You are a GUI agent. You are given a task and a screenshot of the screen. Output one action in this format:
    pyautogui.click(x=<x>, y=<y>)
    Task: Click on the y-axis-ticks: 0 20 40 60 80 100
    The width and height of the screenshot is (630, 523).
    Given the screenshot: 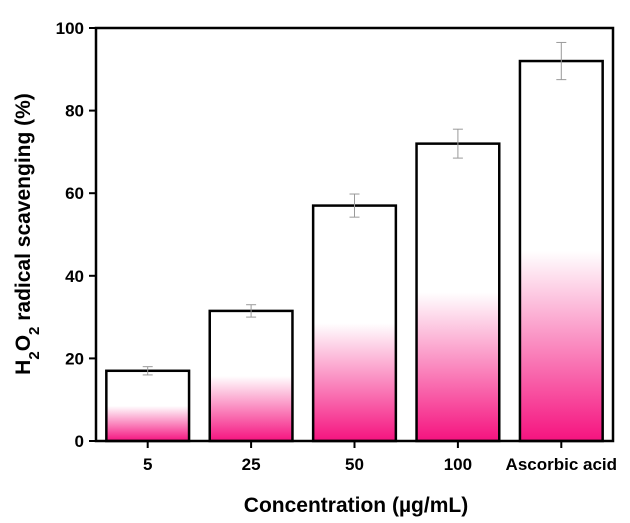 What is the action you would take?
    pyautogui.click(x=76, y=235)
    